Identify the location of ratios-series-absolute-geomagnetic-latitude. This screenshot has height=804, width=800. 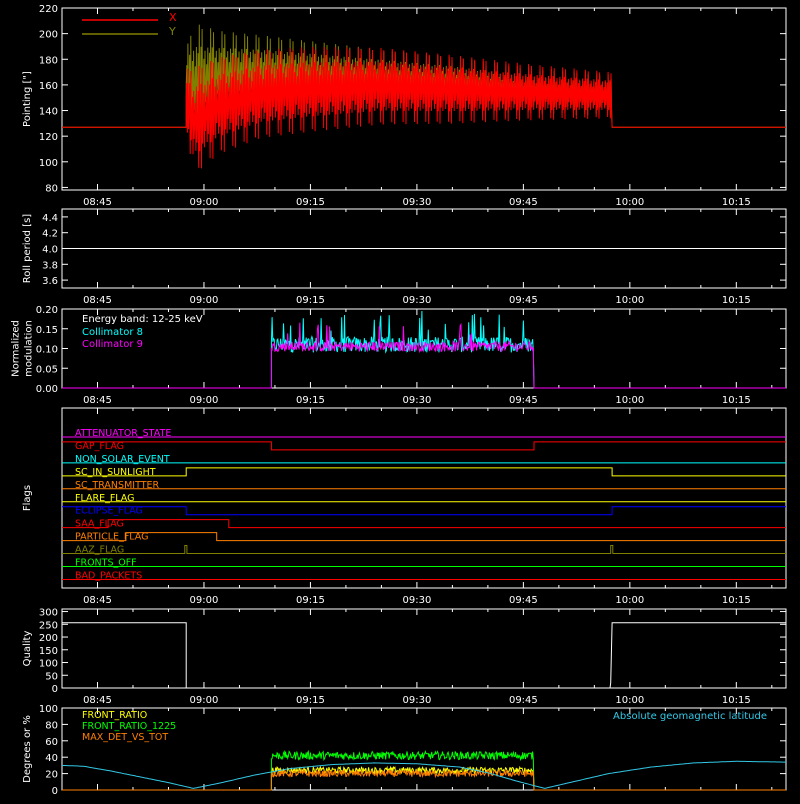
(423, 774).